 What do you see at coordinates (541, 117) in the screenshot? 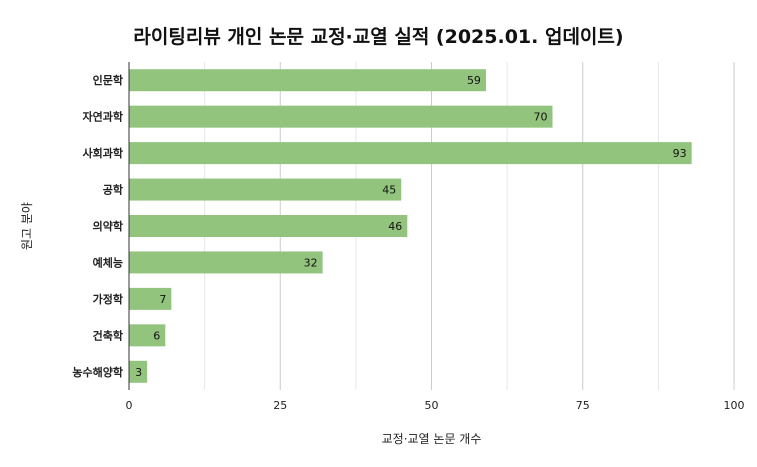
I see `data-label: 70` at bounding box center [541, 117].